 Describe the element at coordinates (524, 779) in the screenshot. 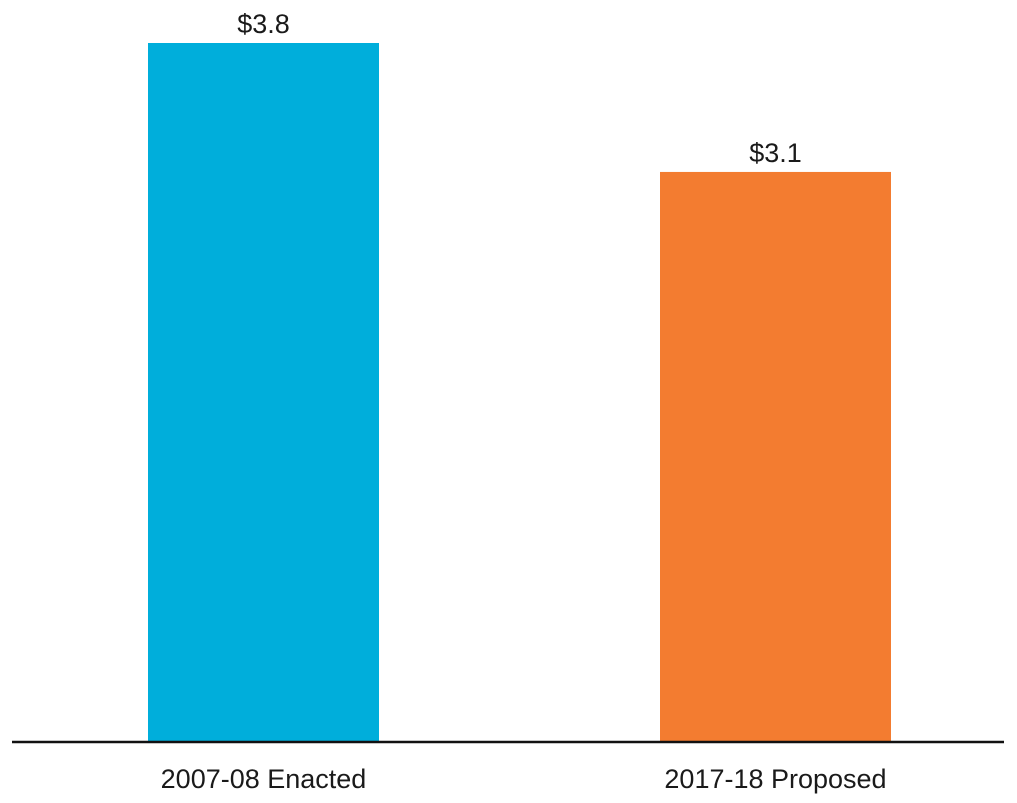

I see `category-labels-layer: 2007-08 Enacted 2017-18 Proposed` at that location.